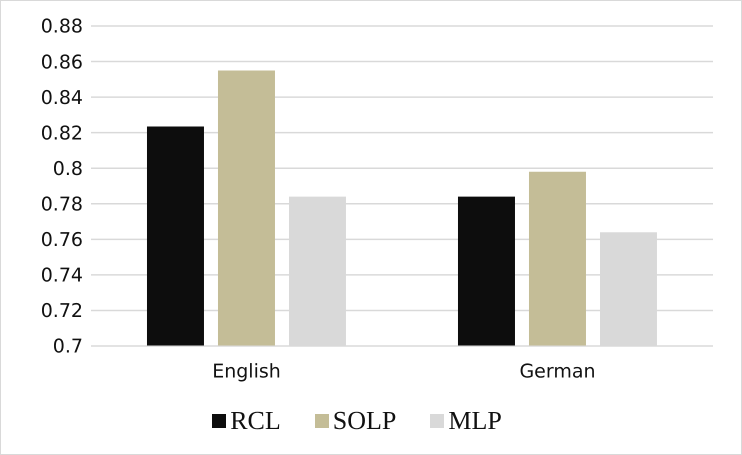  I want to click on y-tick-label: 0.82, so click(61, 133).